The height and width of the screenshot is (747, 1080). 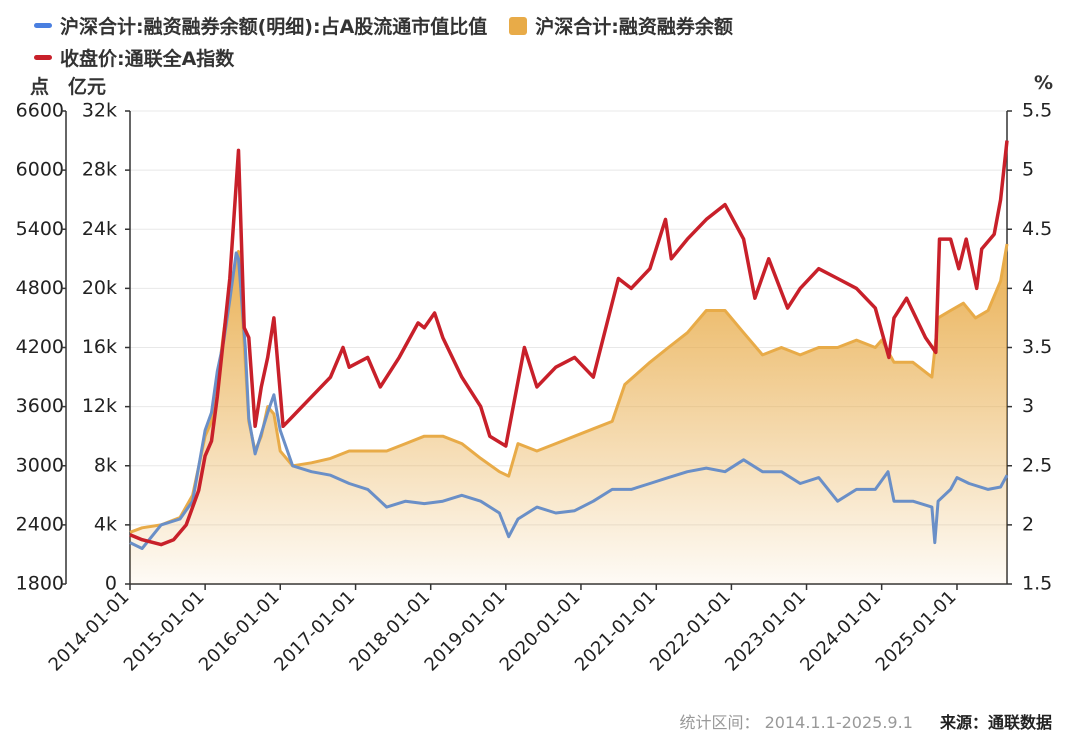 I want to click on left-inner-tick-label: 20k, so click(x=99, y=288).